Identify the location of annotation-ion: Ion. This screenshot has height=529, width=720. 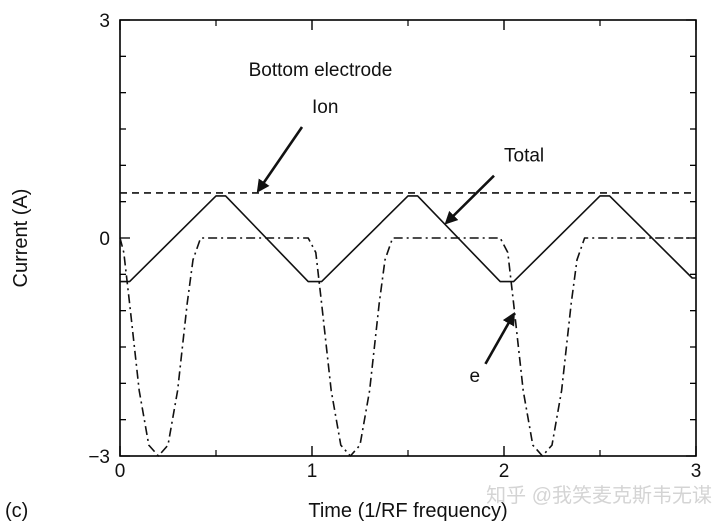
(325, 107).